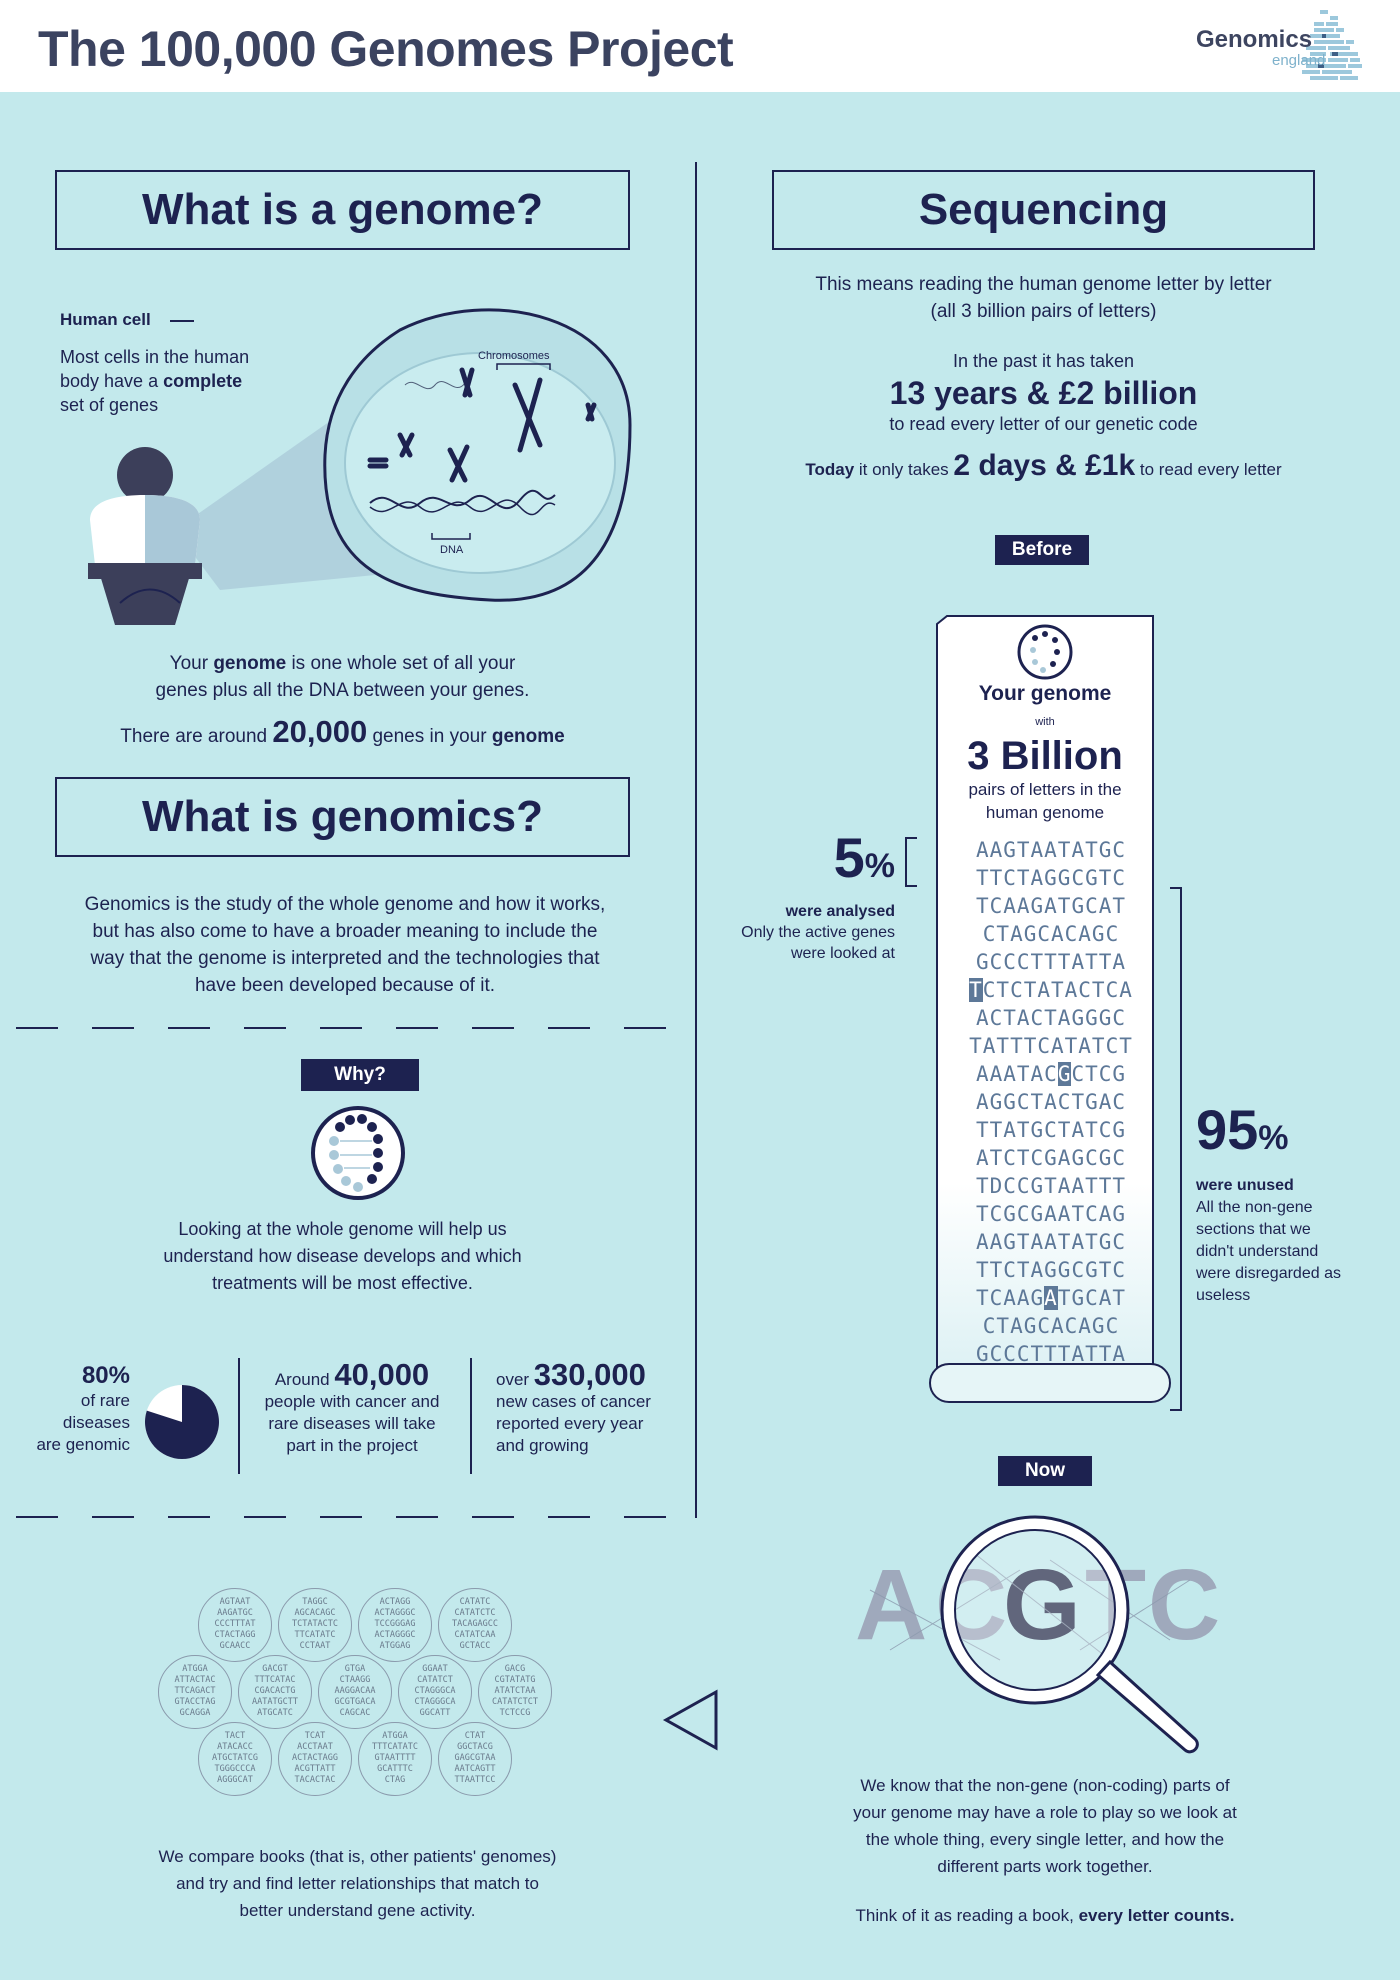  What do you see at coordinates (105, 1375) in the screenshot?
I see `rare-pct: 80%` at bounding box center [105, 1375].